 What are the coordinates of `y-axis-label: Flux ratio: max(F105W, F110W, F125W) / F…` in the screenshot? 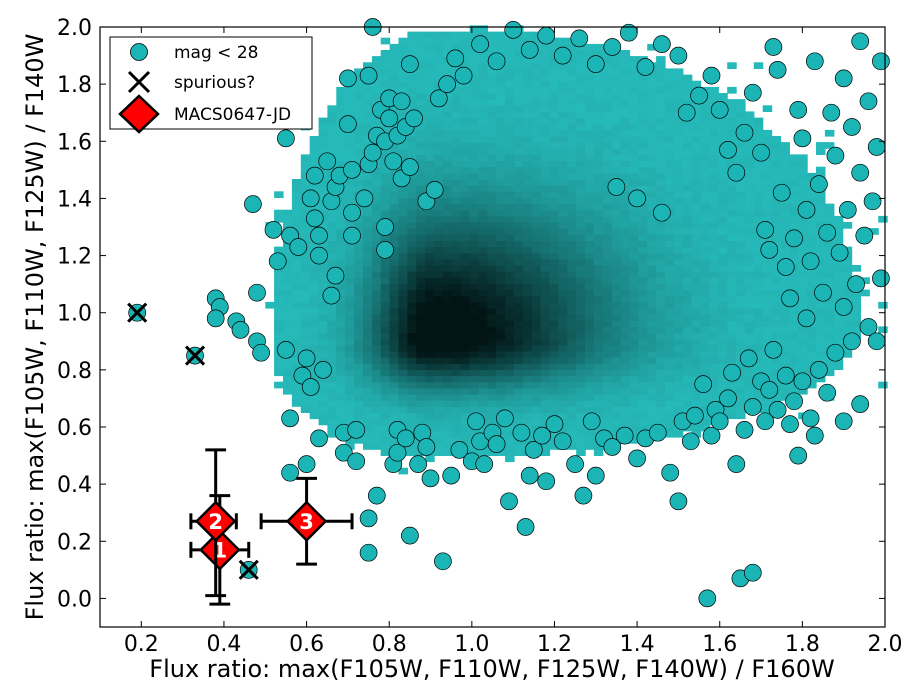 It's located at (35, 327).